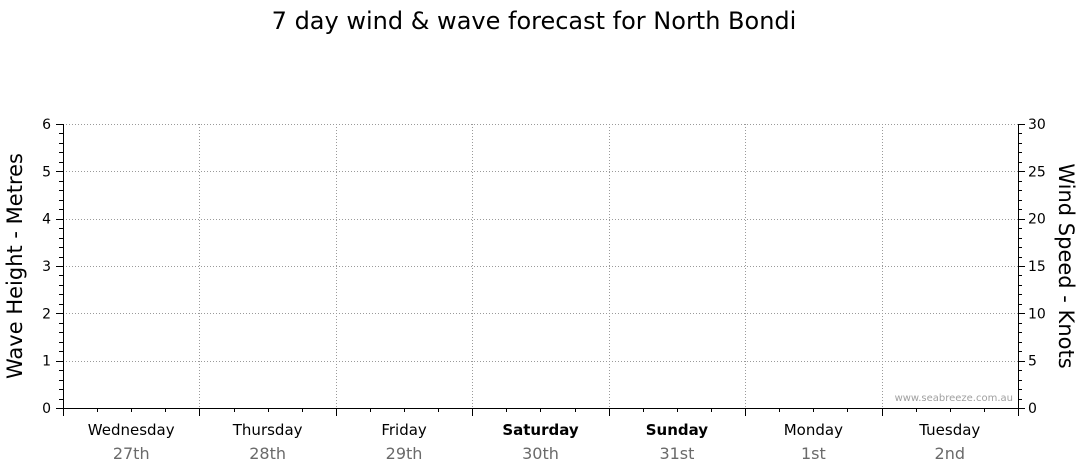 The width and height of the screenshot is (1080, 475). Describe the element at coordinates (46, 172) in the screenshot. I see `left-tick-label: 5` at that location.